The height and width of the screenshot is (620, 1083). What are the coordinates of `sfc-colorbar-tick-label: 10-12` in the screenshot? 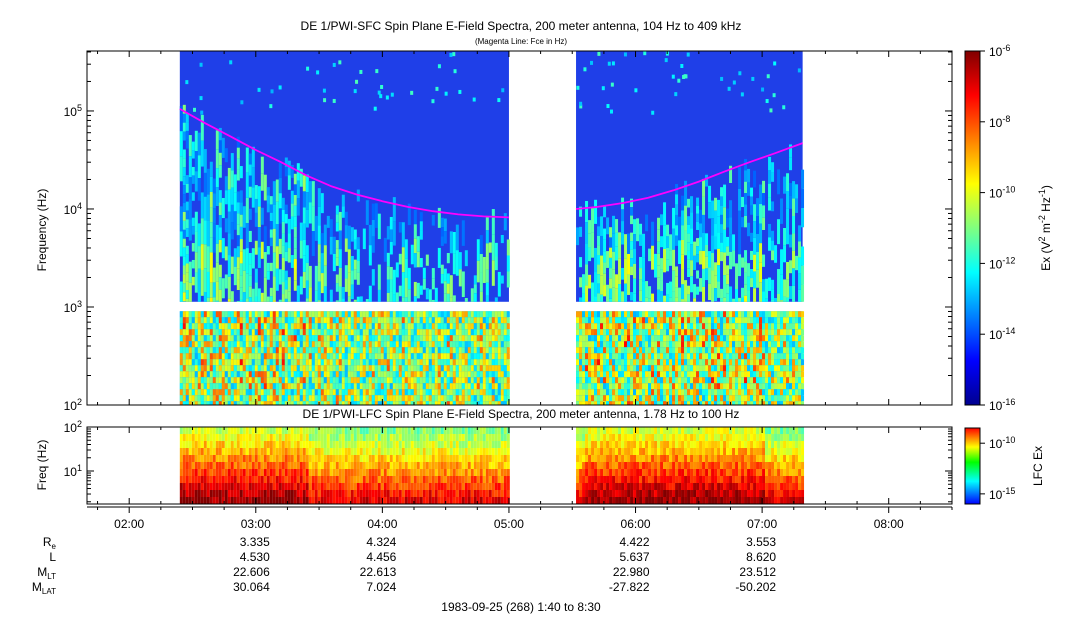 It's located at (1002, 263).